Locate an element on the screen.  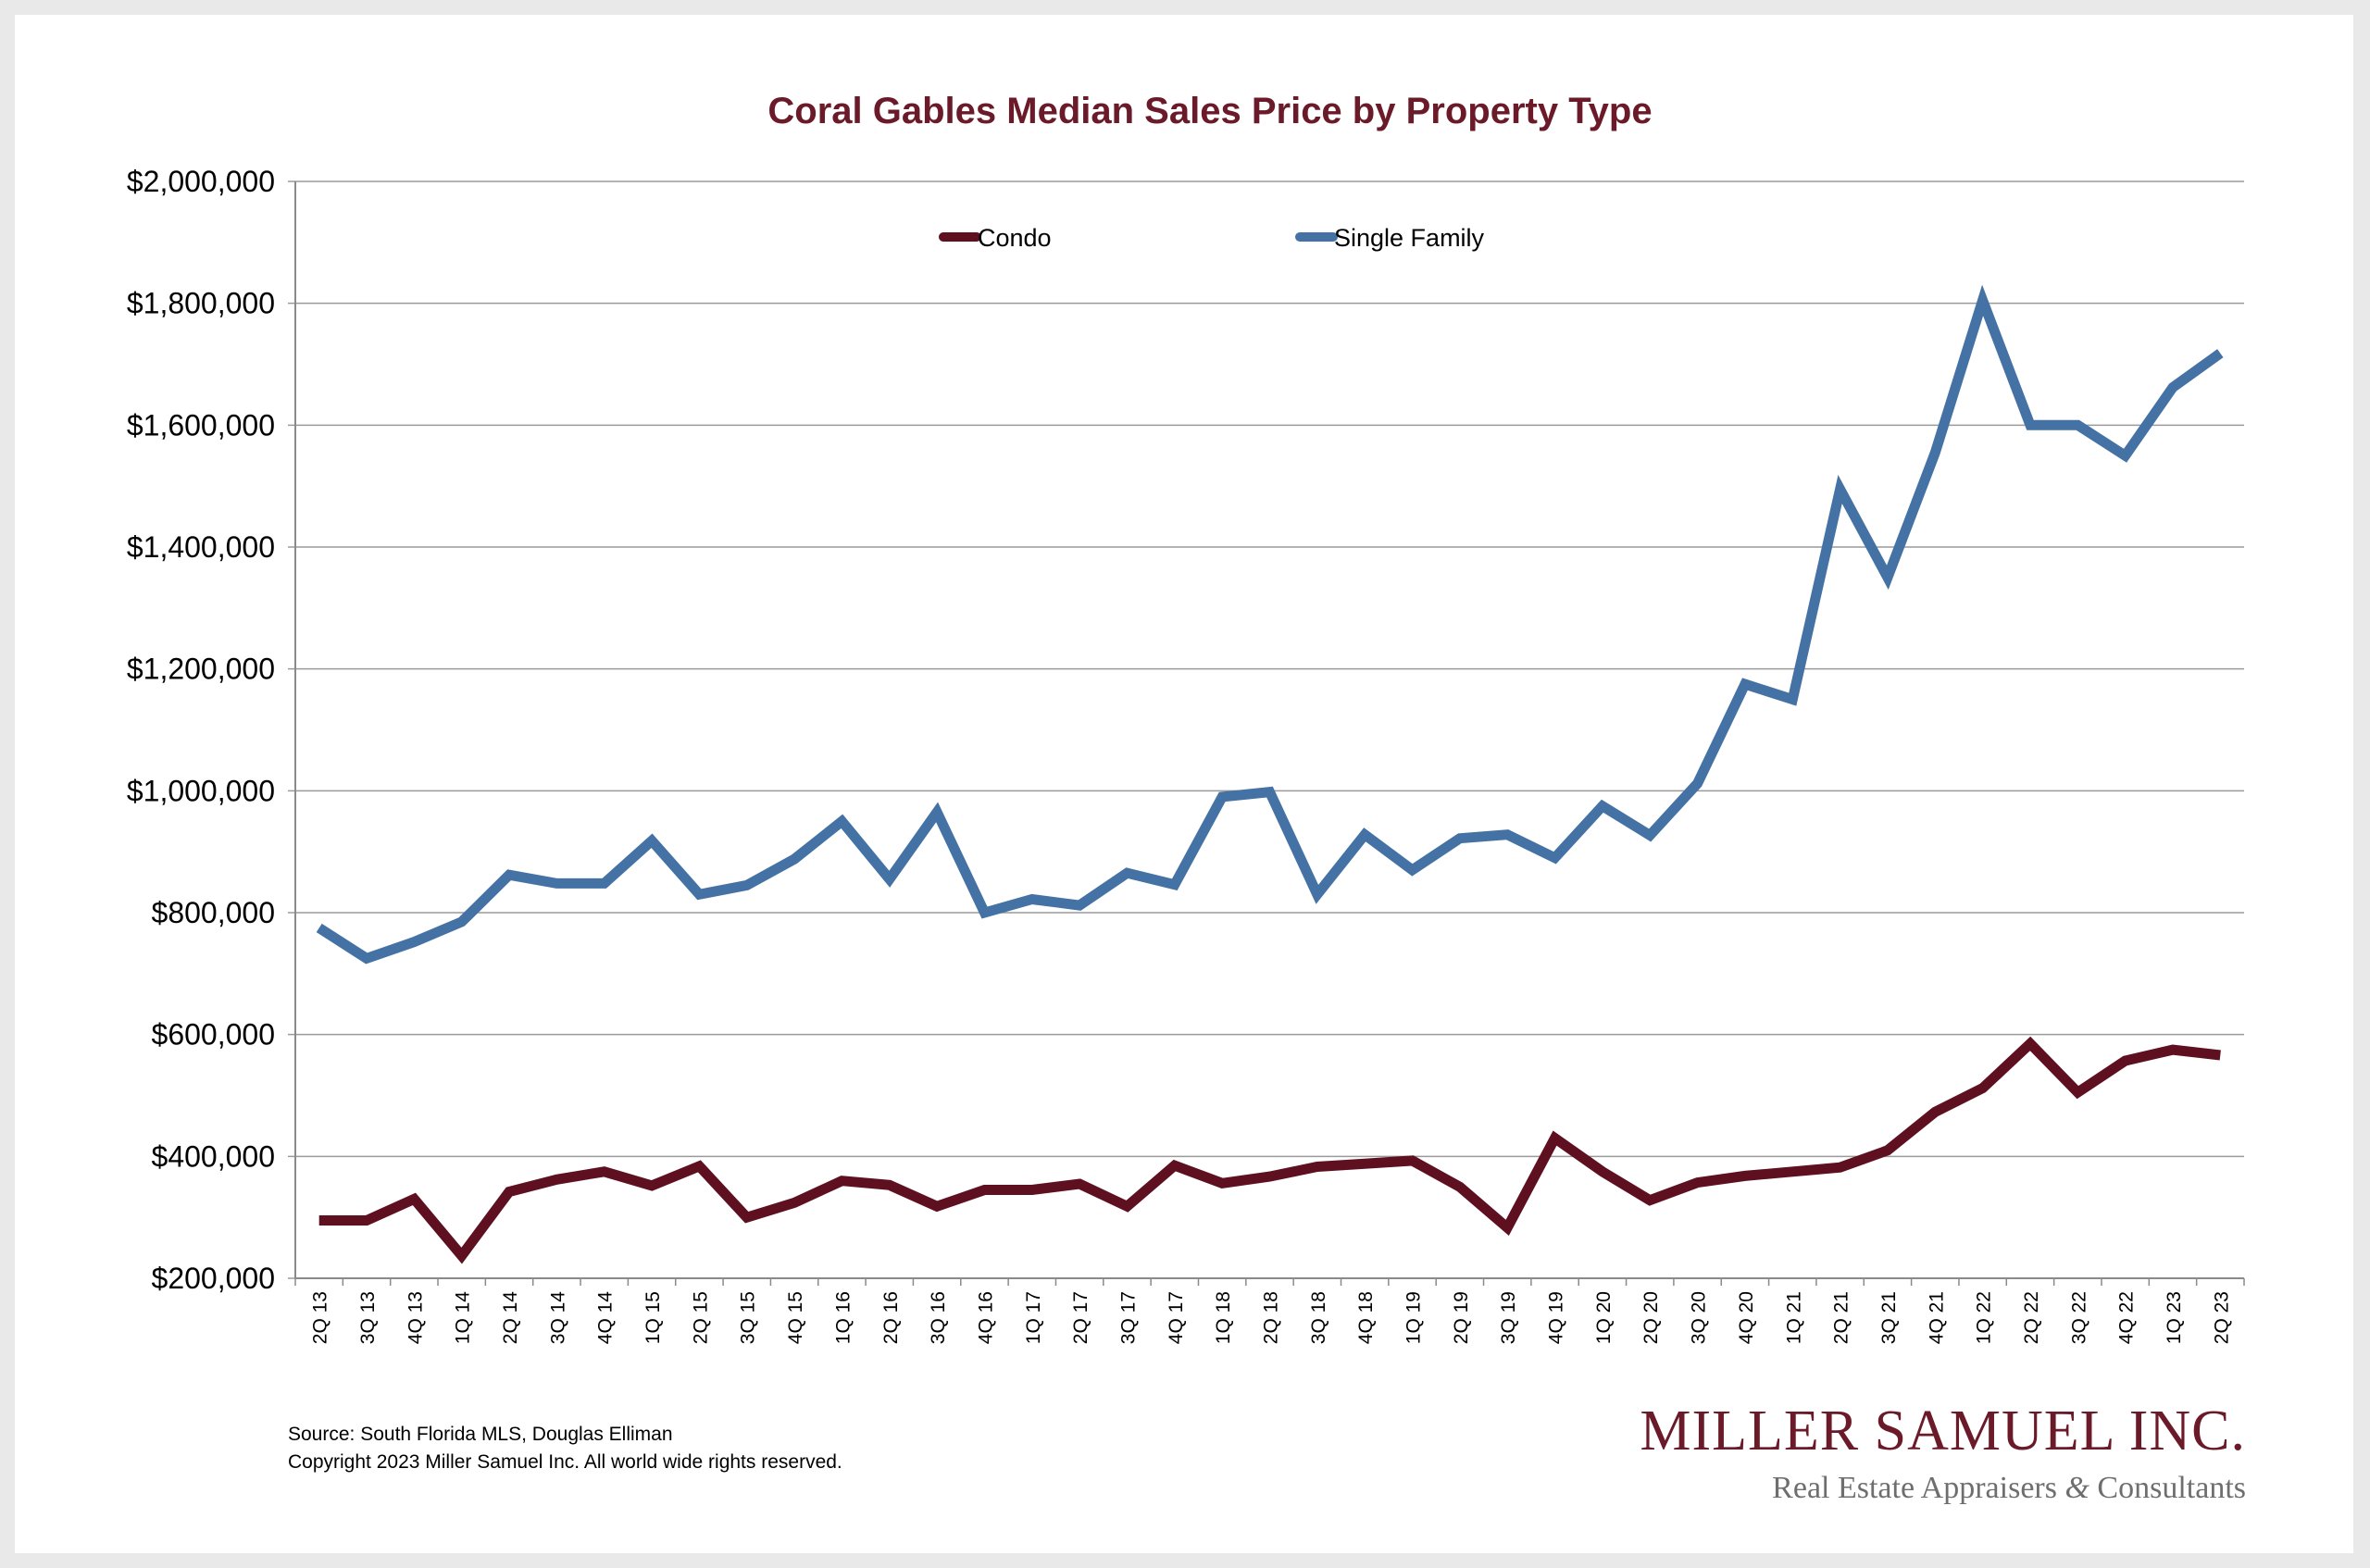
x-tick-label: 1Q 14 is located at coordinates (463, 1318).